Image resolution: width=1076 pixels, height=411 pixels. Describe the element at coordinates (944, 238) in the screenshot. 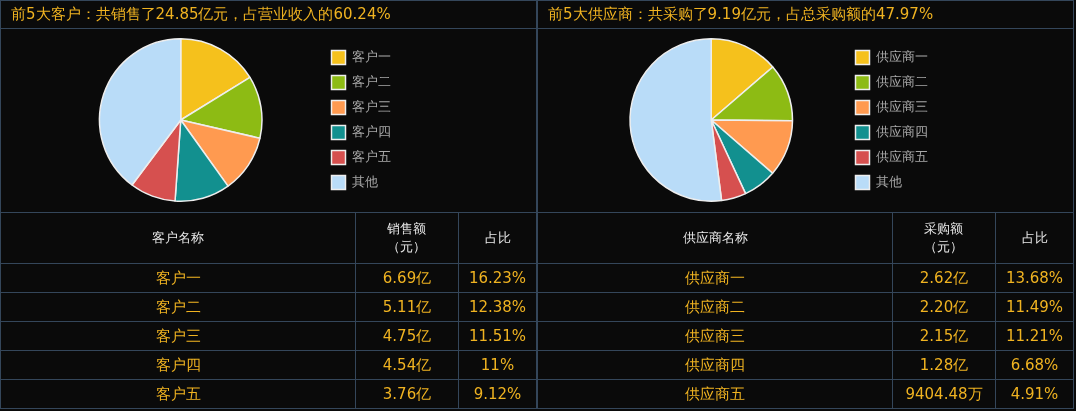

I see `text: 采购额（元）` at that location.